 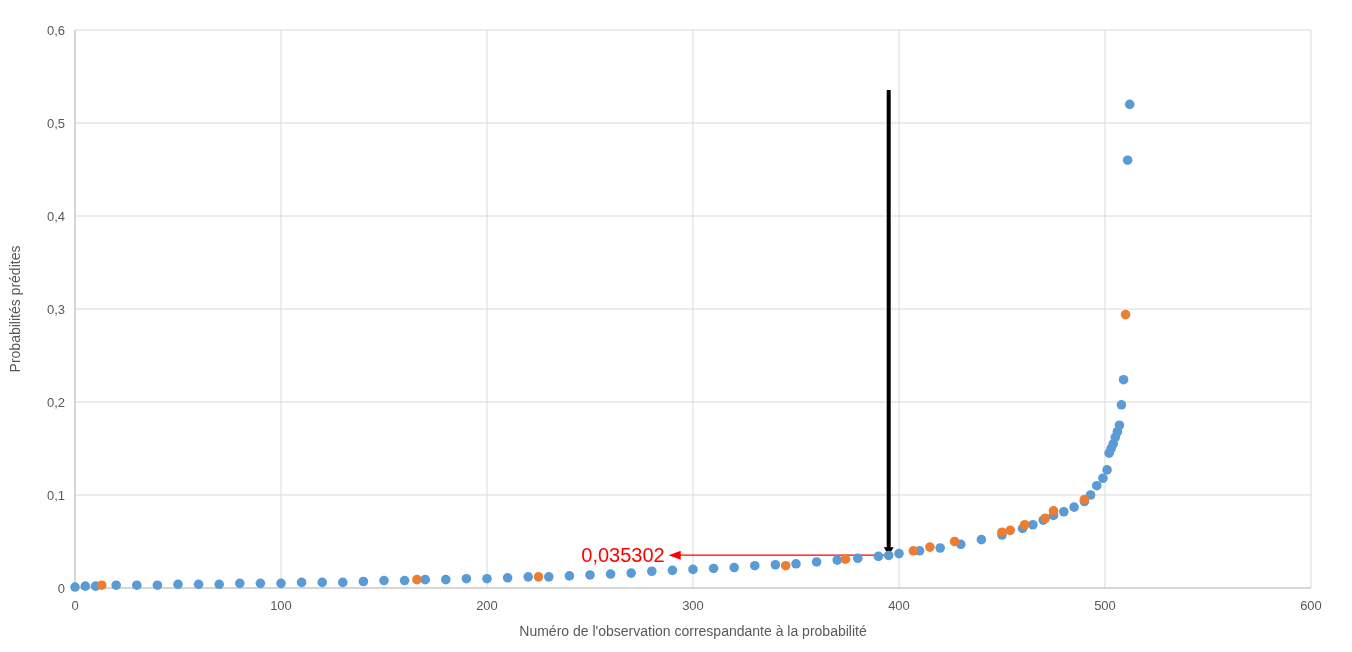 I want to click on x-tick-label: 100, so click(x=281, y=605).